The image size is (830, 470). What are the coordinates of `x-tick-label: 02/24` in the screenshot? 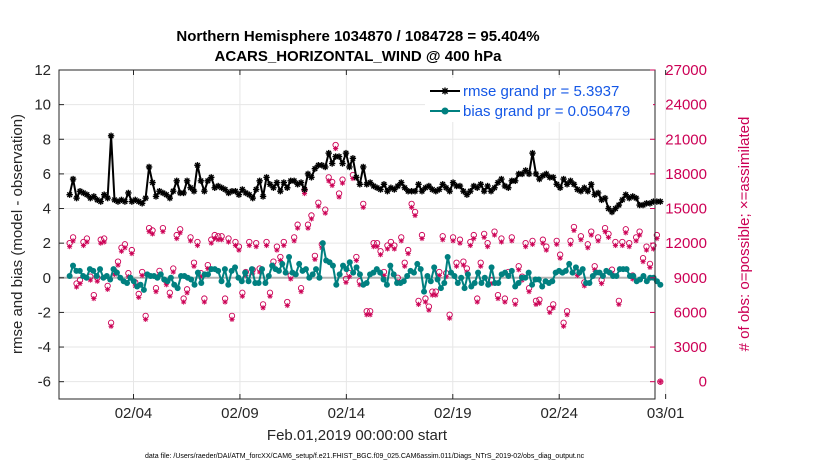 It's located at (559, 413).